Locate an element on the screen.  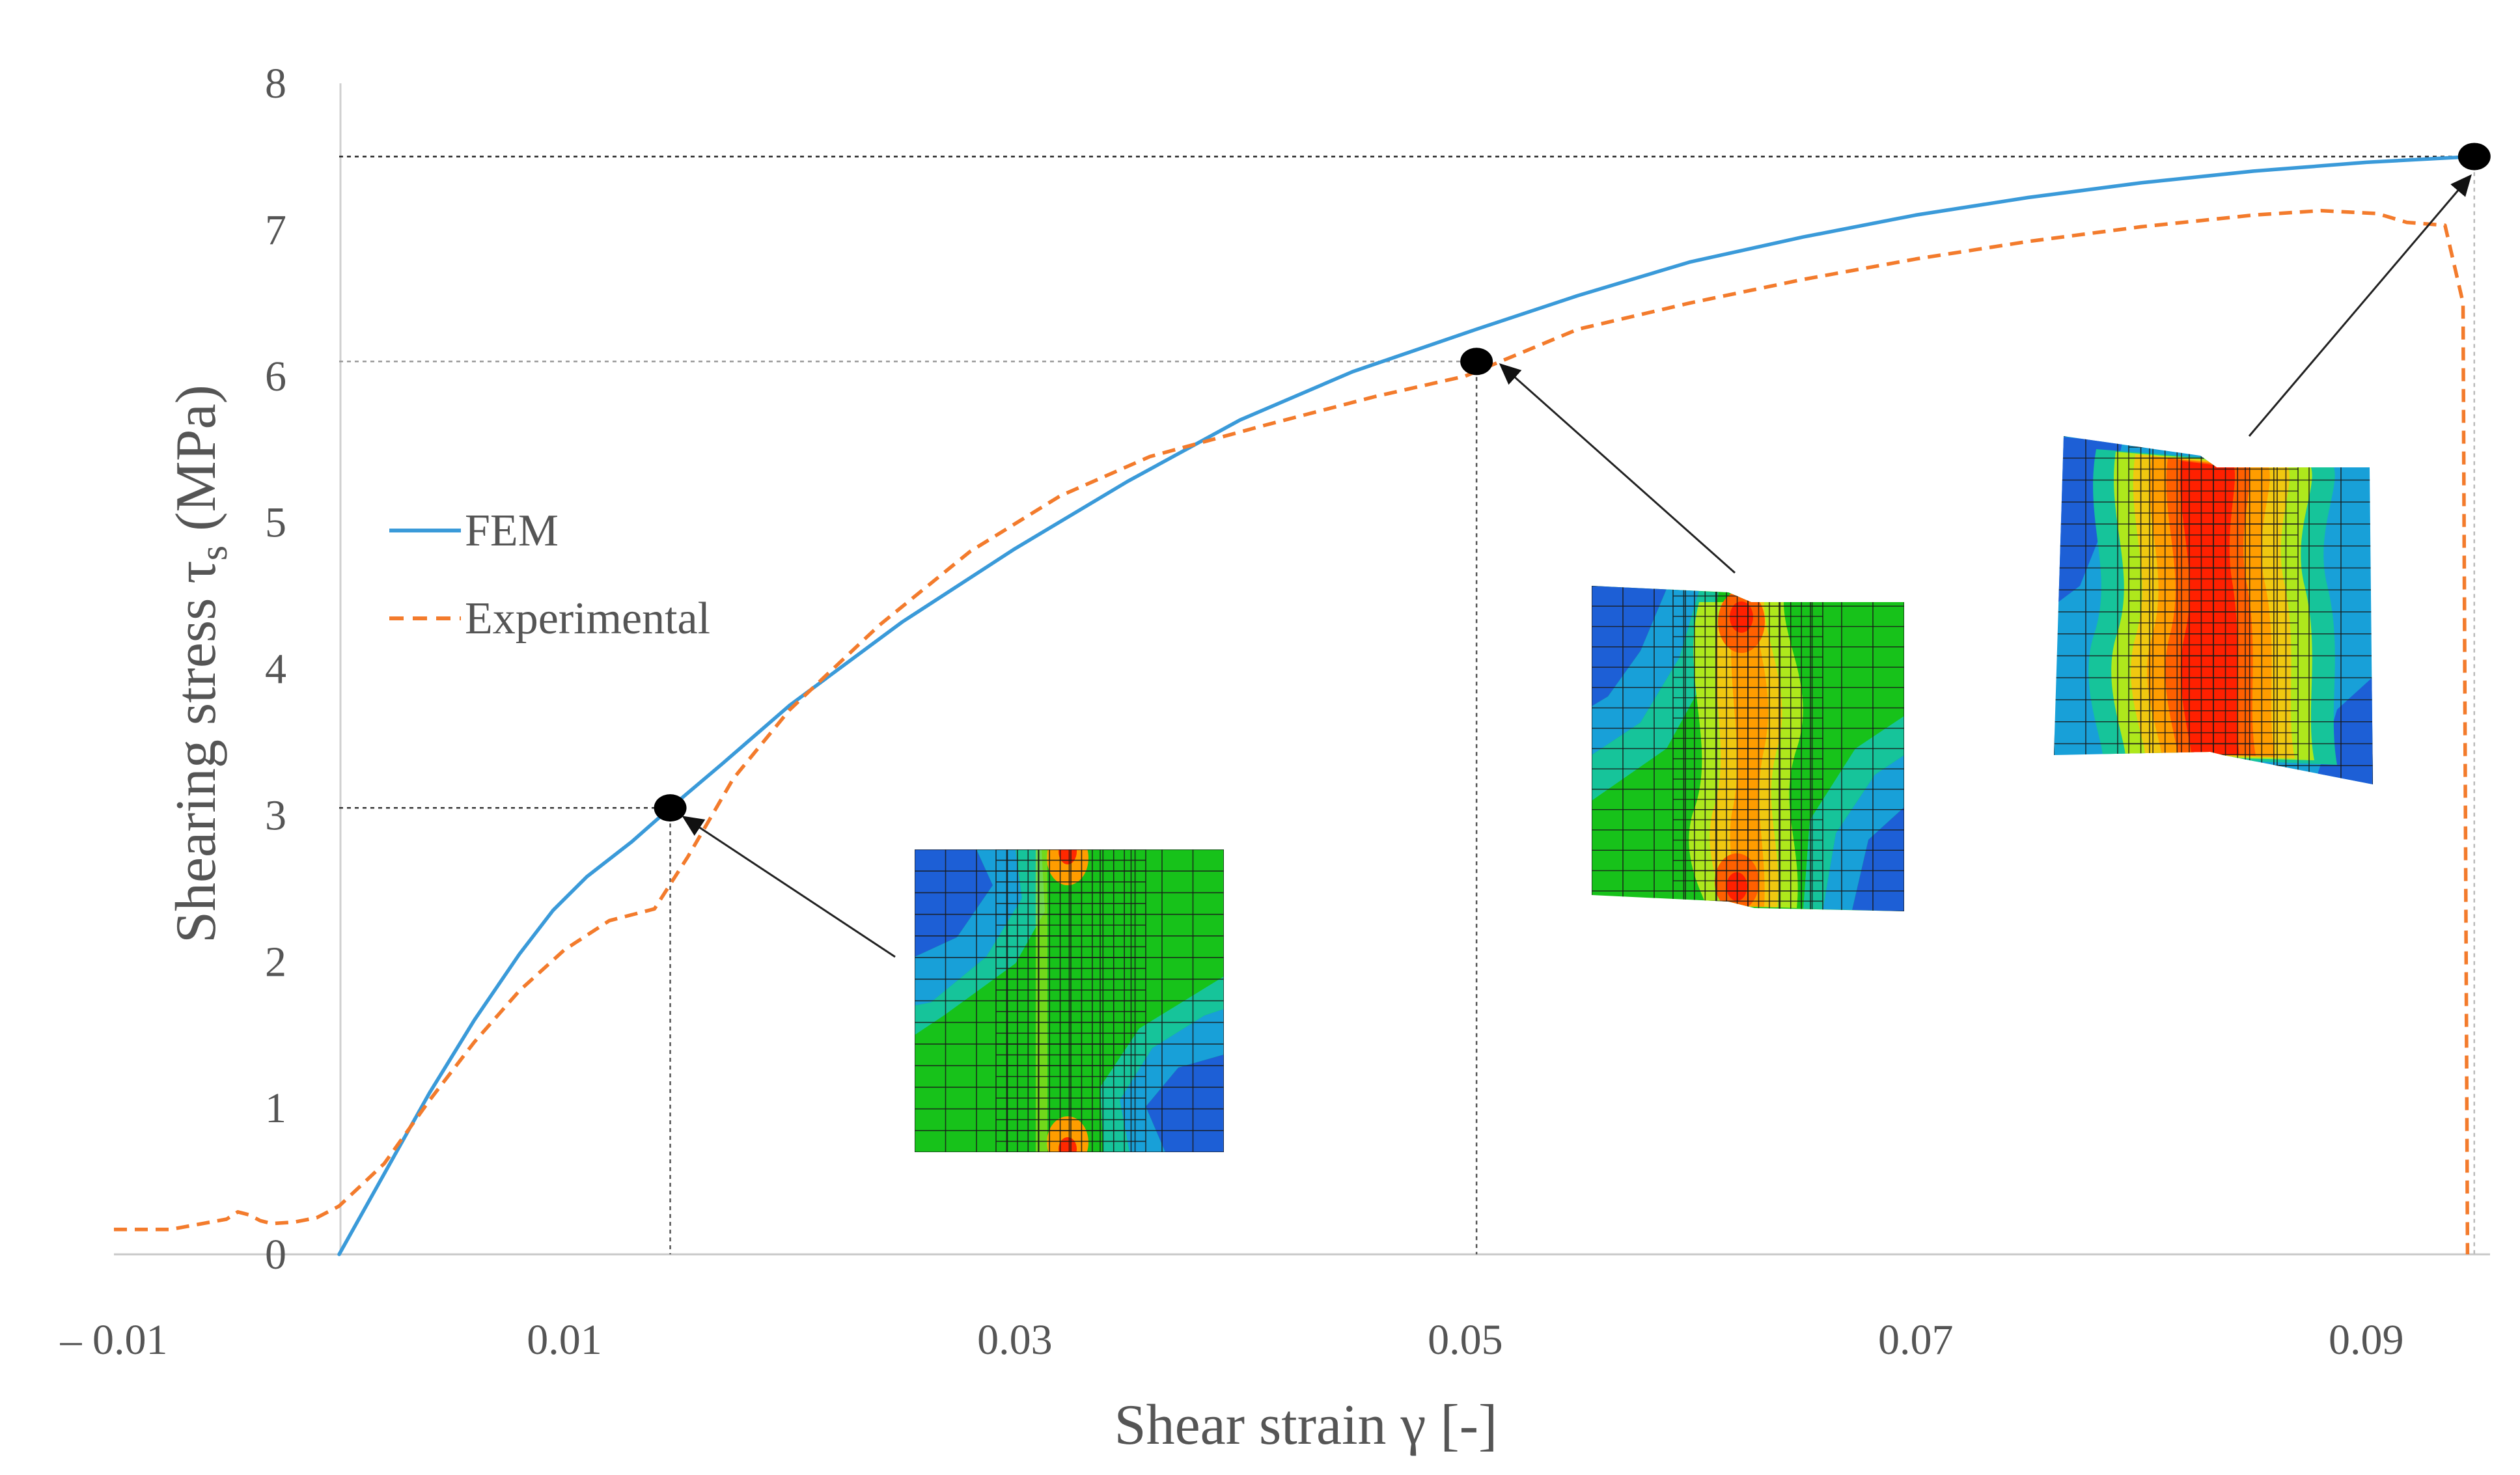
y-axis-title-unit: (MPa) is located at coordinates (197, 465).